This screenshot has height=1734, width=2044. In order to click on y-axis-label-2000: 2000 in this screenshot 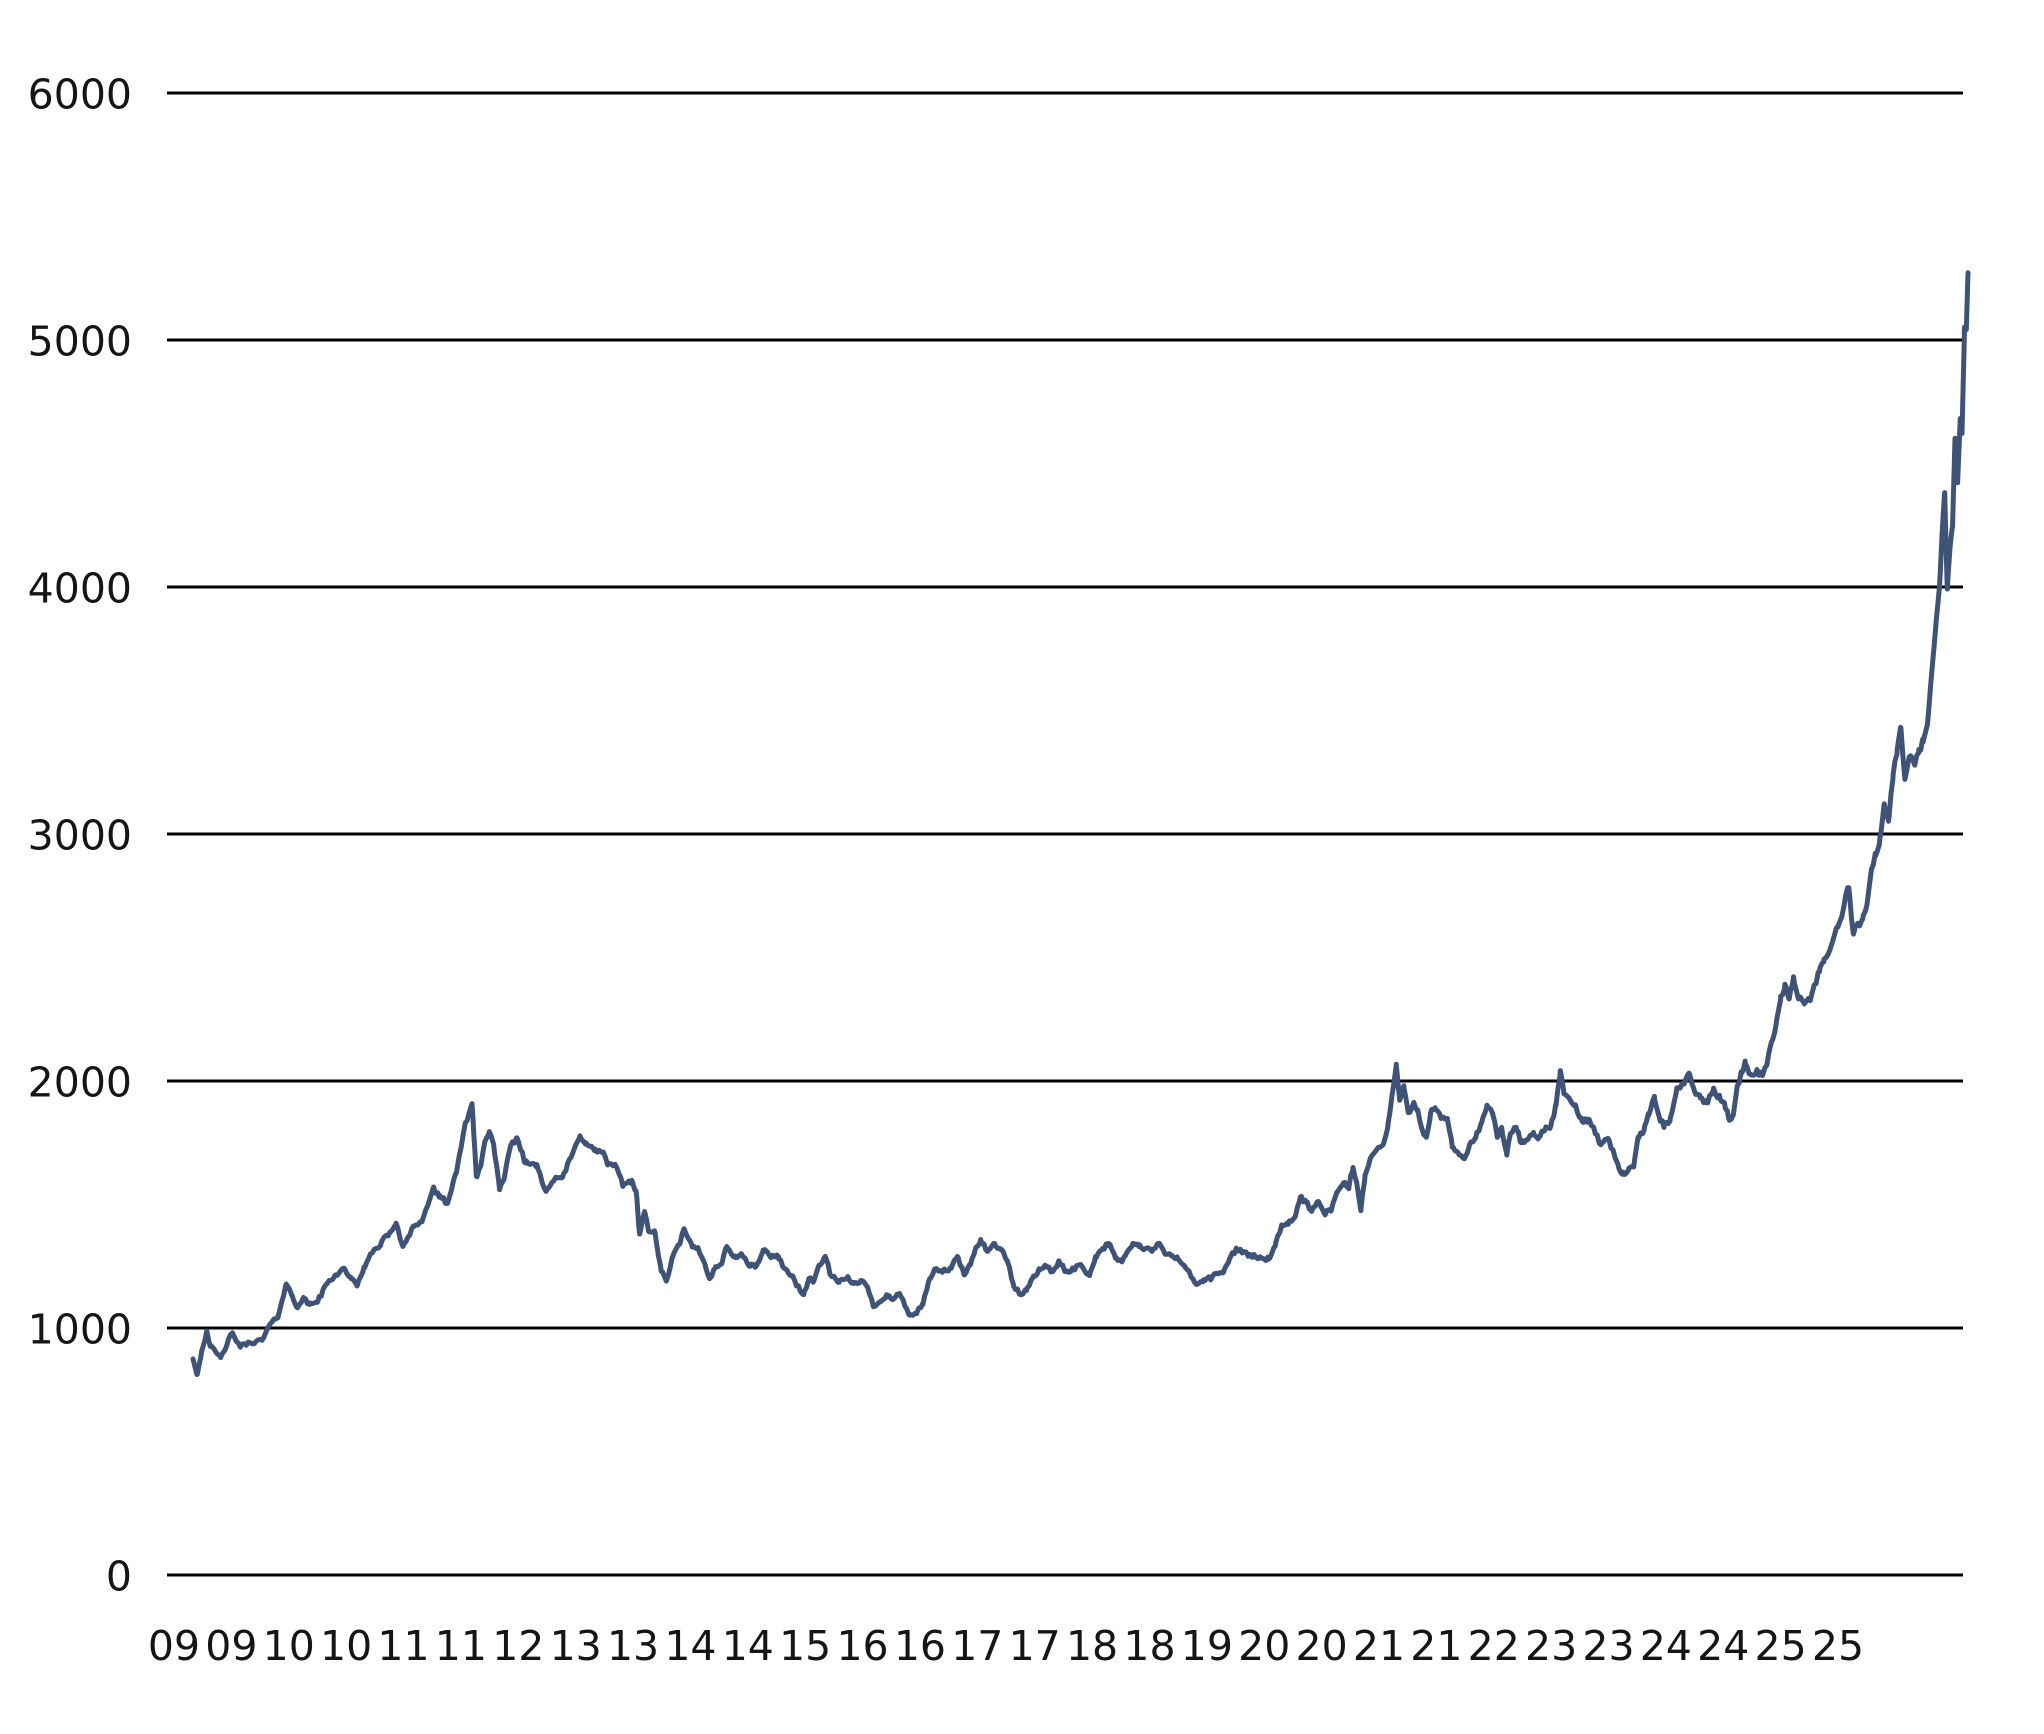, I will do `click(80, 1082)`.